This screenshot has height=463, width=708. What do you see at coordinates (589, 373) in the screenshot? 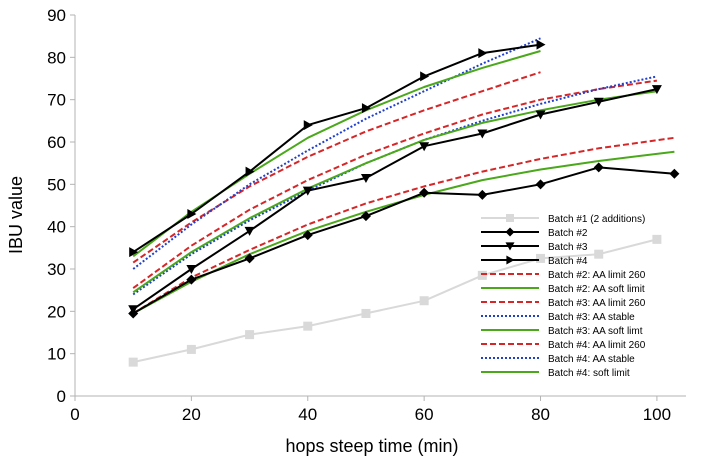
I see `legend-label: Batch #4: soft limit` at bounding box center [589, 373].